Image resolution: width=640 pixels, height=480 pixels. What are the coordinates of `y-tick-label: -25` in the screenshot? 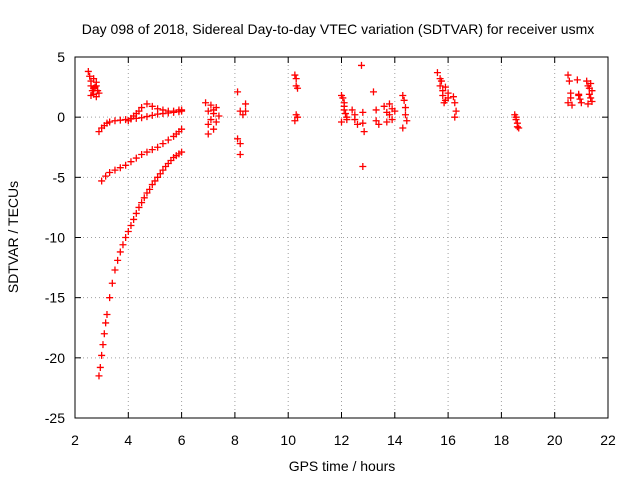 It's located at (55, 418).